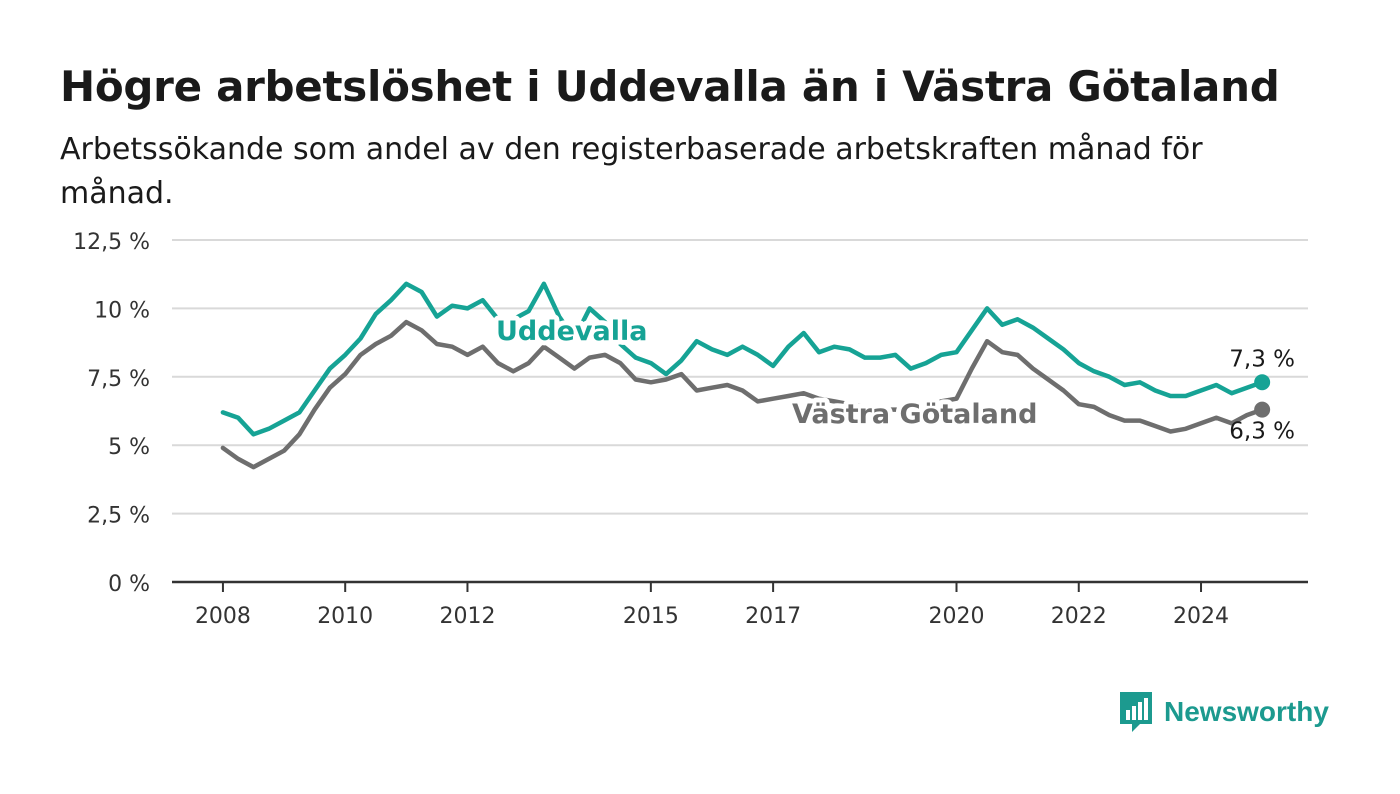 This screenshot has width=1400, height=794. What do you see at coordinates (914, 414) in the screenshot?
I see `series-label: Västra Götaland` at bounding box center [914, 414].